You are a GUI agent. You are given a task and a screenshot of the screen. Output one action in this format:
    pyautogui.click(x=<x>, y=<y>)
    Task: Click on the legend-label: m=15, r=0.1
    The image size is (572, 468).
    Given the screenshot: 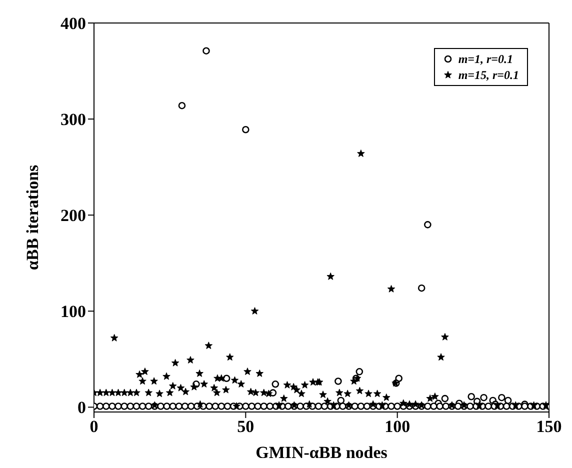 What is the action you would take?
    pyautogui.click(x=488, y=75)
    